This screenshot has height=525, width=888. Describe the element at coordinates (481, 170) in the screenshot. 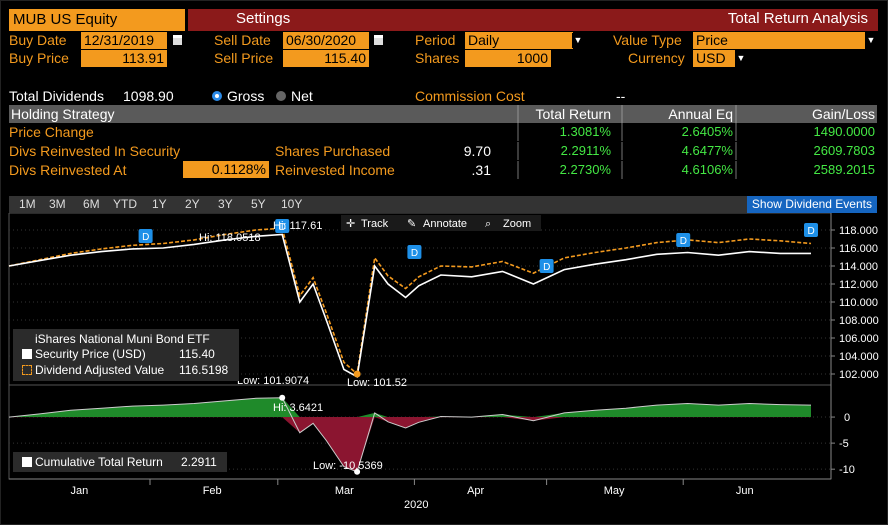

I see `reinvested-income-value: .31` at that location.